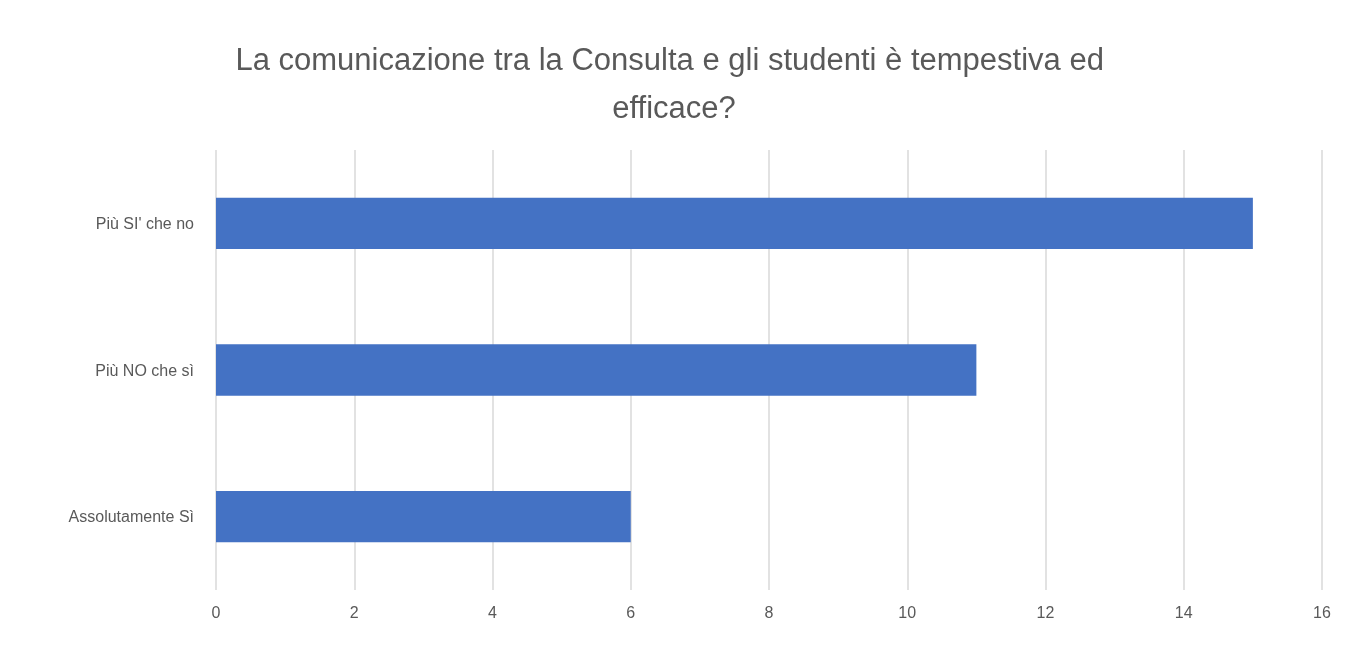 This screenshot has height=658, width=1348. I want to click on x-tick-label: 14, so click(1183, 612).